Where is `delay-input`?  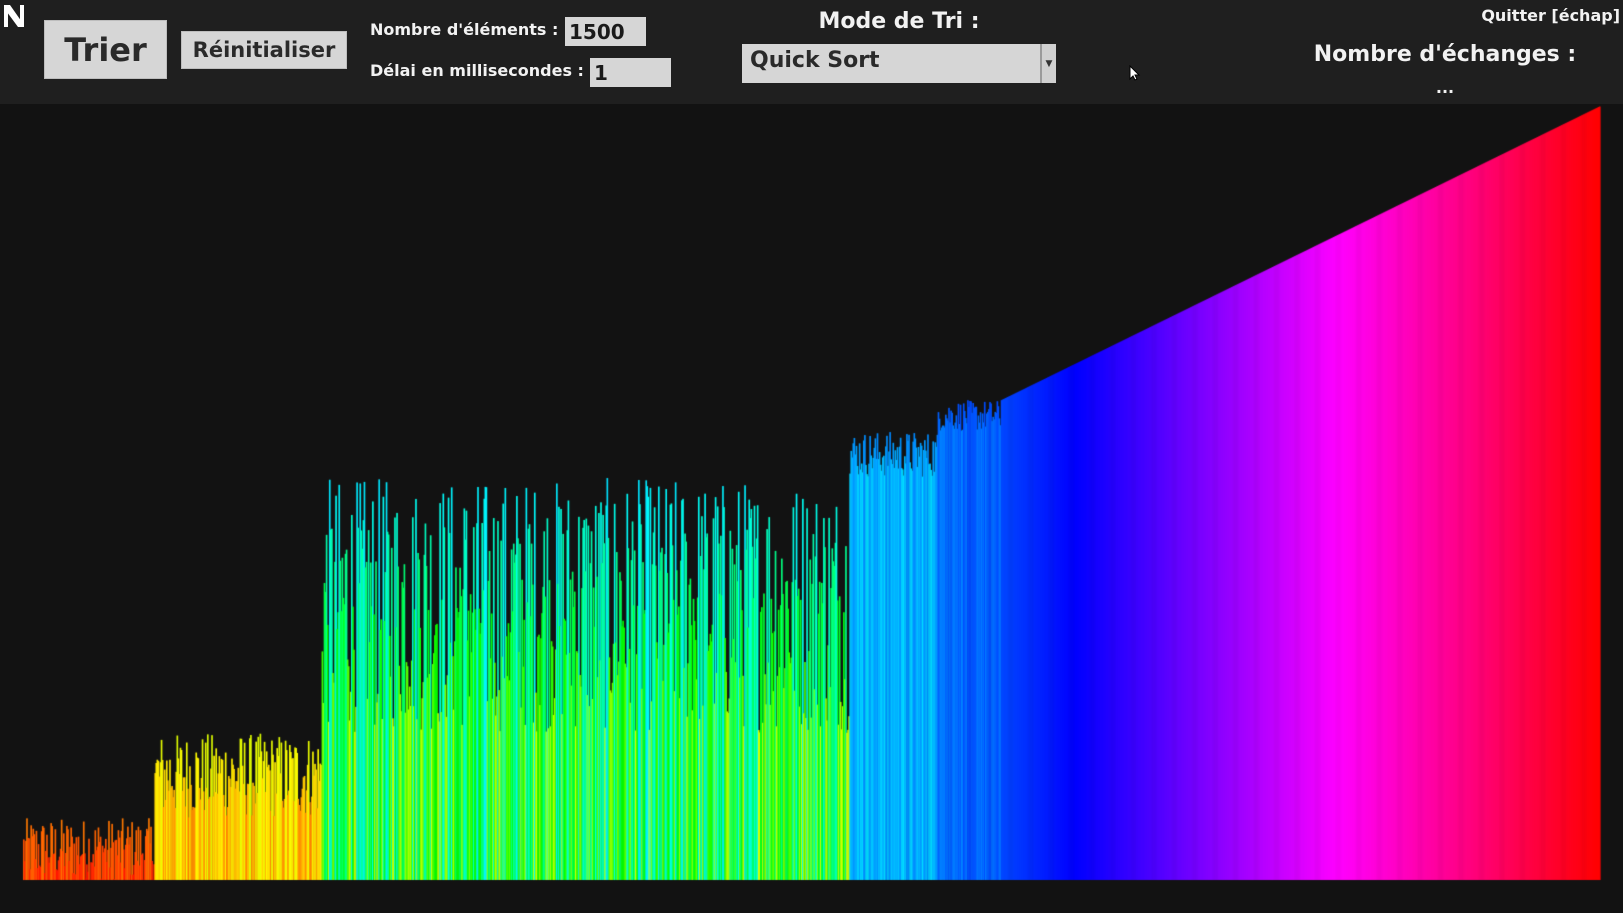
delay-input is located at coordinates (630, 72).